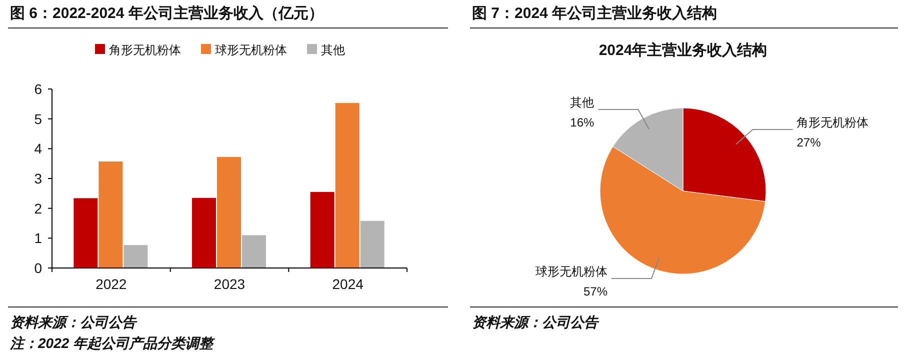 The height and width of the screenshot is (358, 904). What do you see at coordinates (251, 50) in the screenshot?
I see `legend-label: 球形无机粉体` at bounding box center [251, 50].